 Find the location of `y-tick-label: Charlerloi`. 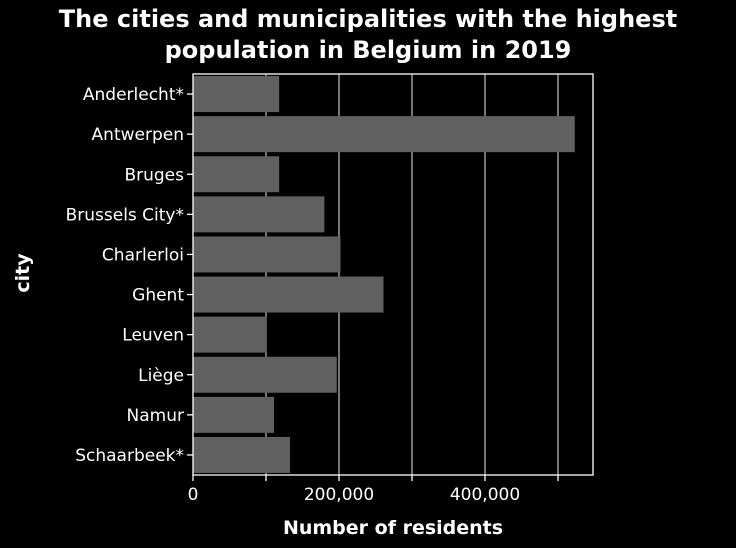

y-tick-label: Charlerloi is located at coordinates (143, 255).